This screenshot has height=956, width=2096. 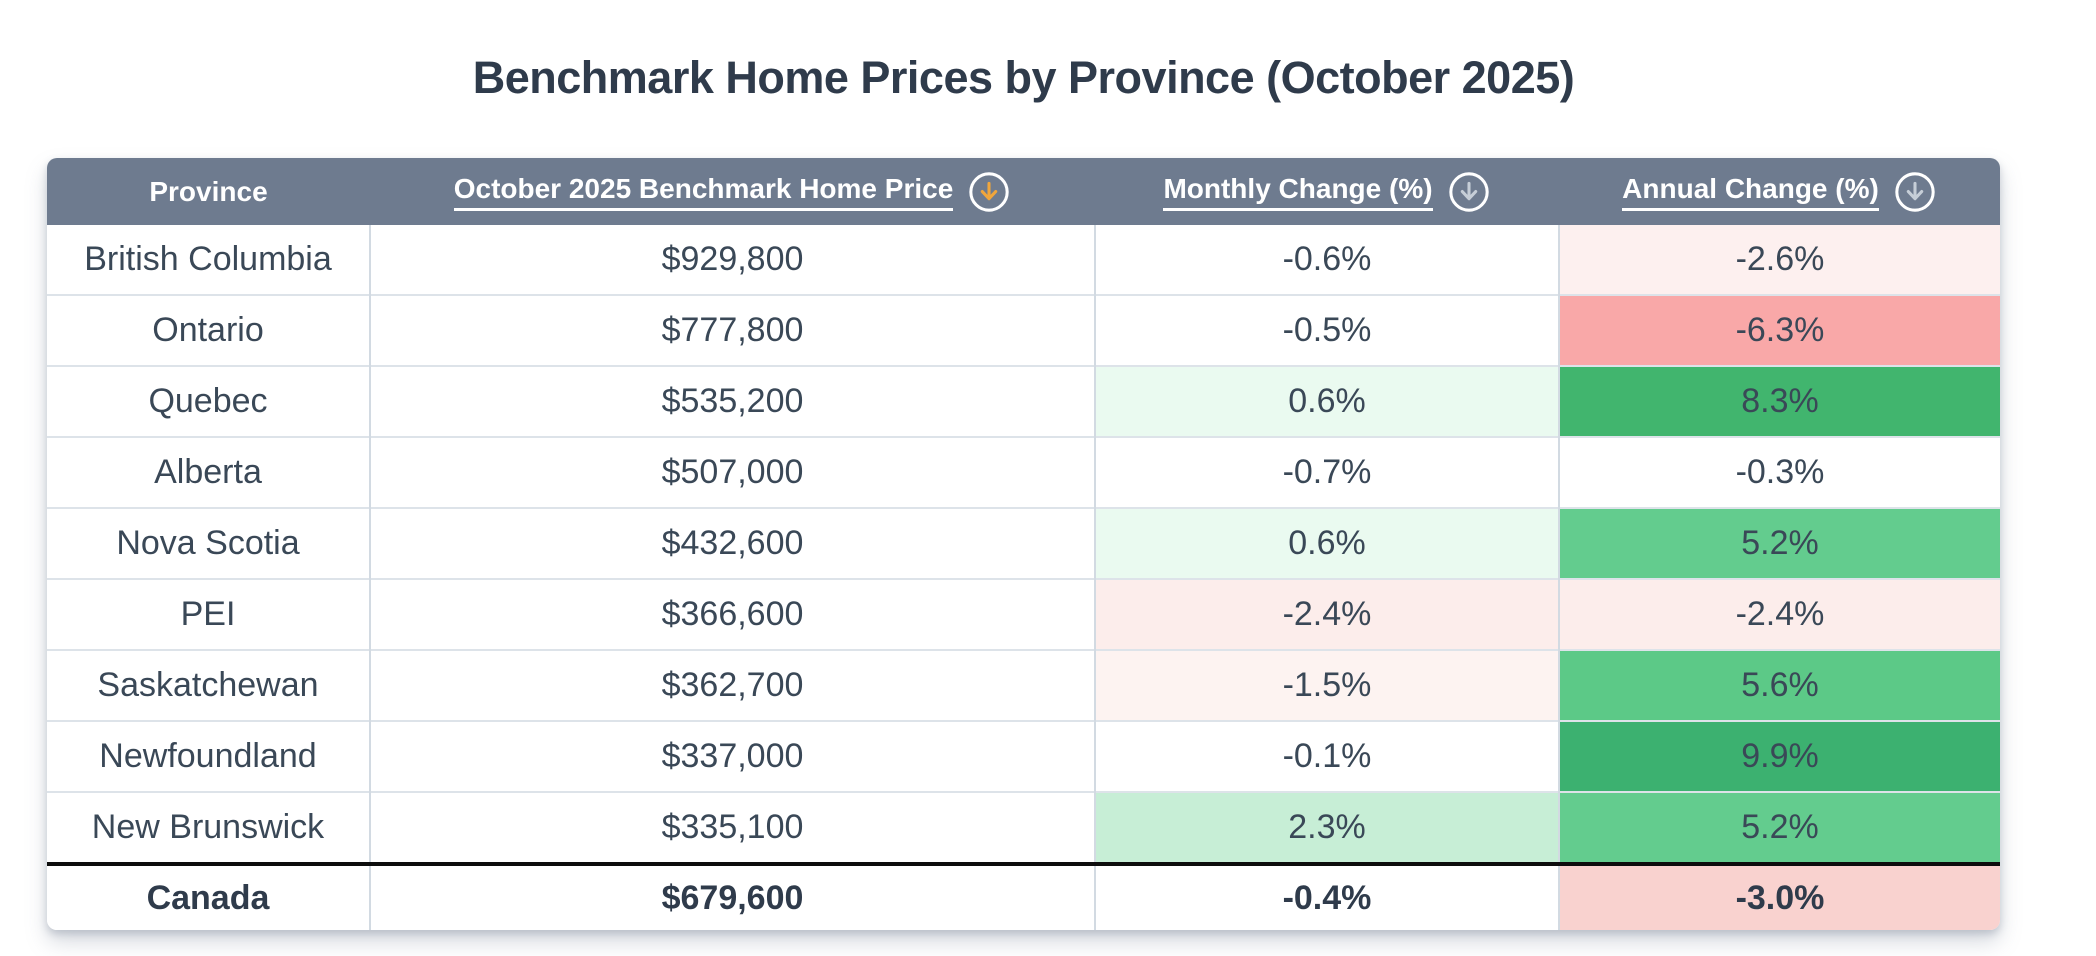 What do you see at coordinates (703, 192) in the screenshot?
I see `col-header-price-label: October 2025 Benchmark Home Price` at bounding box center [703, 192].